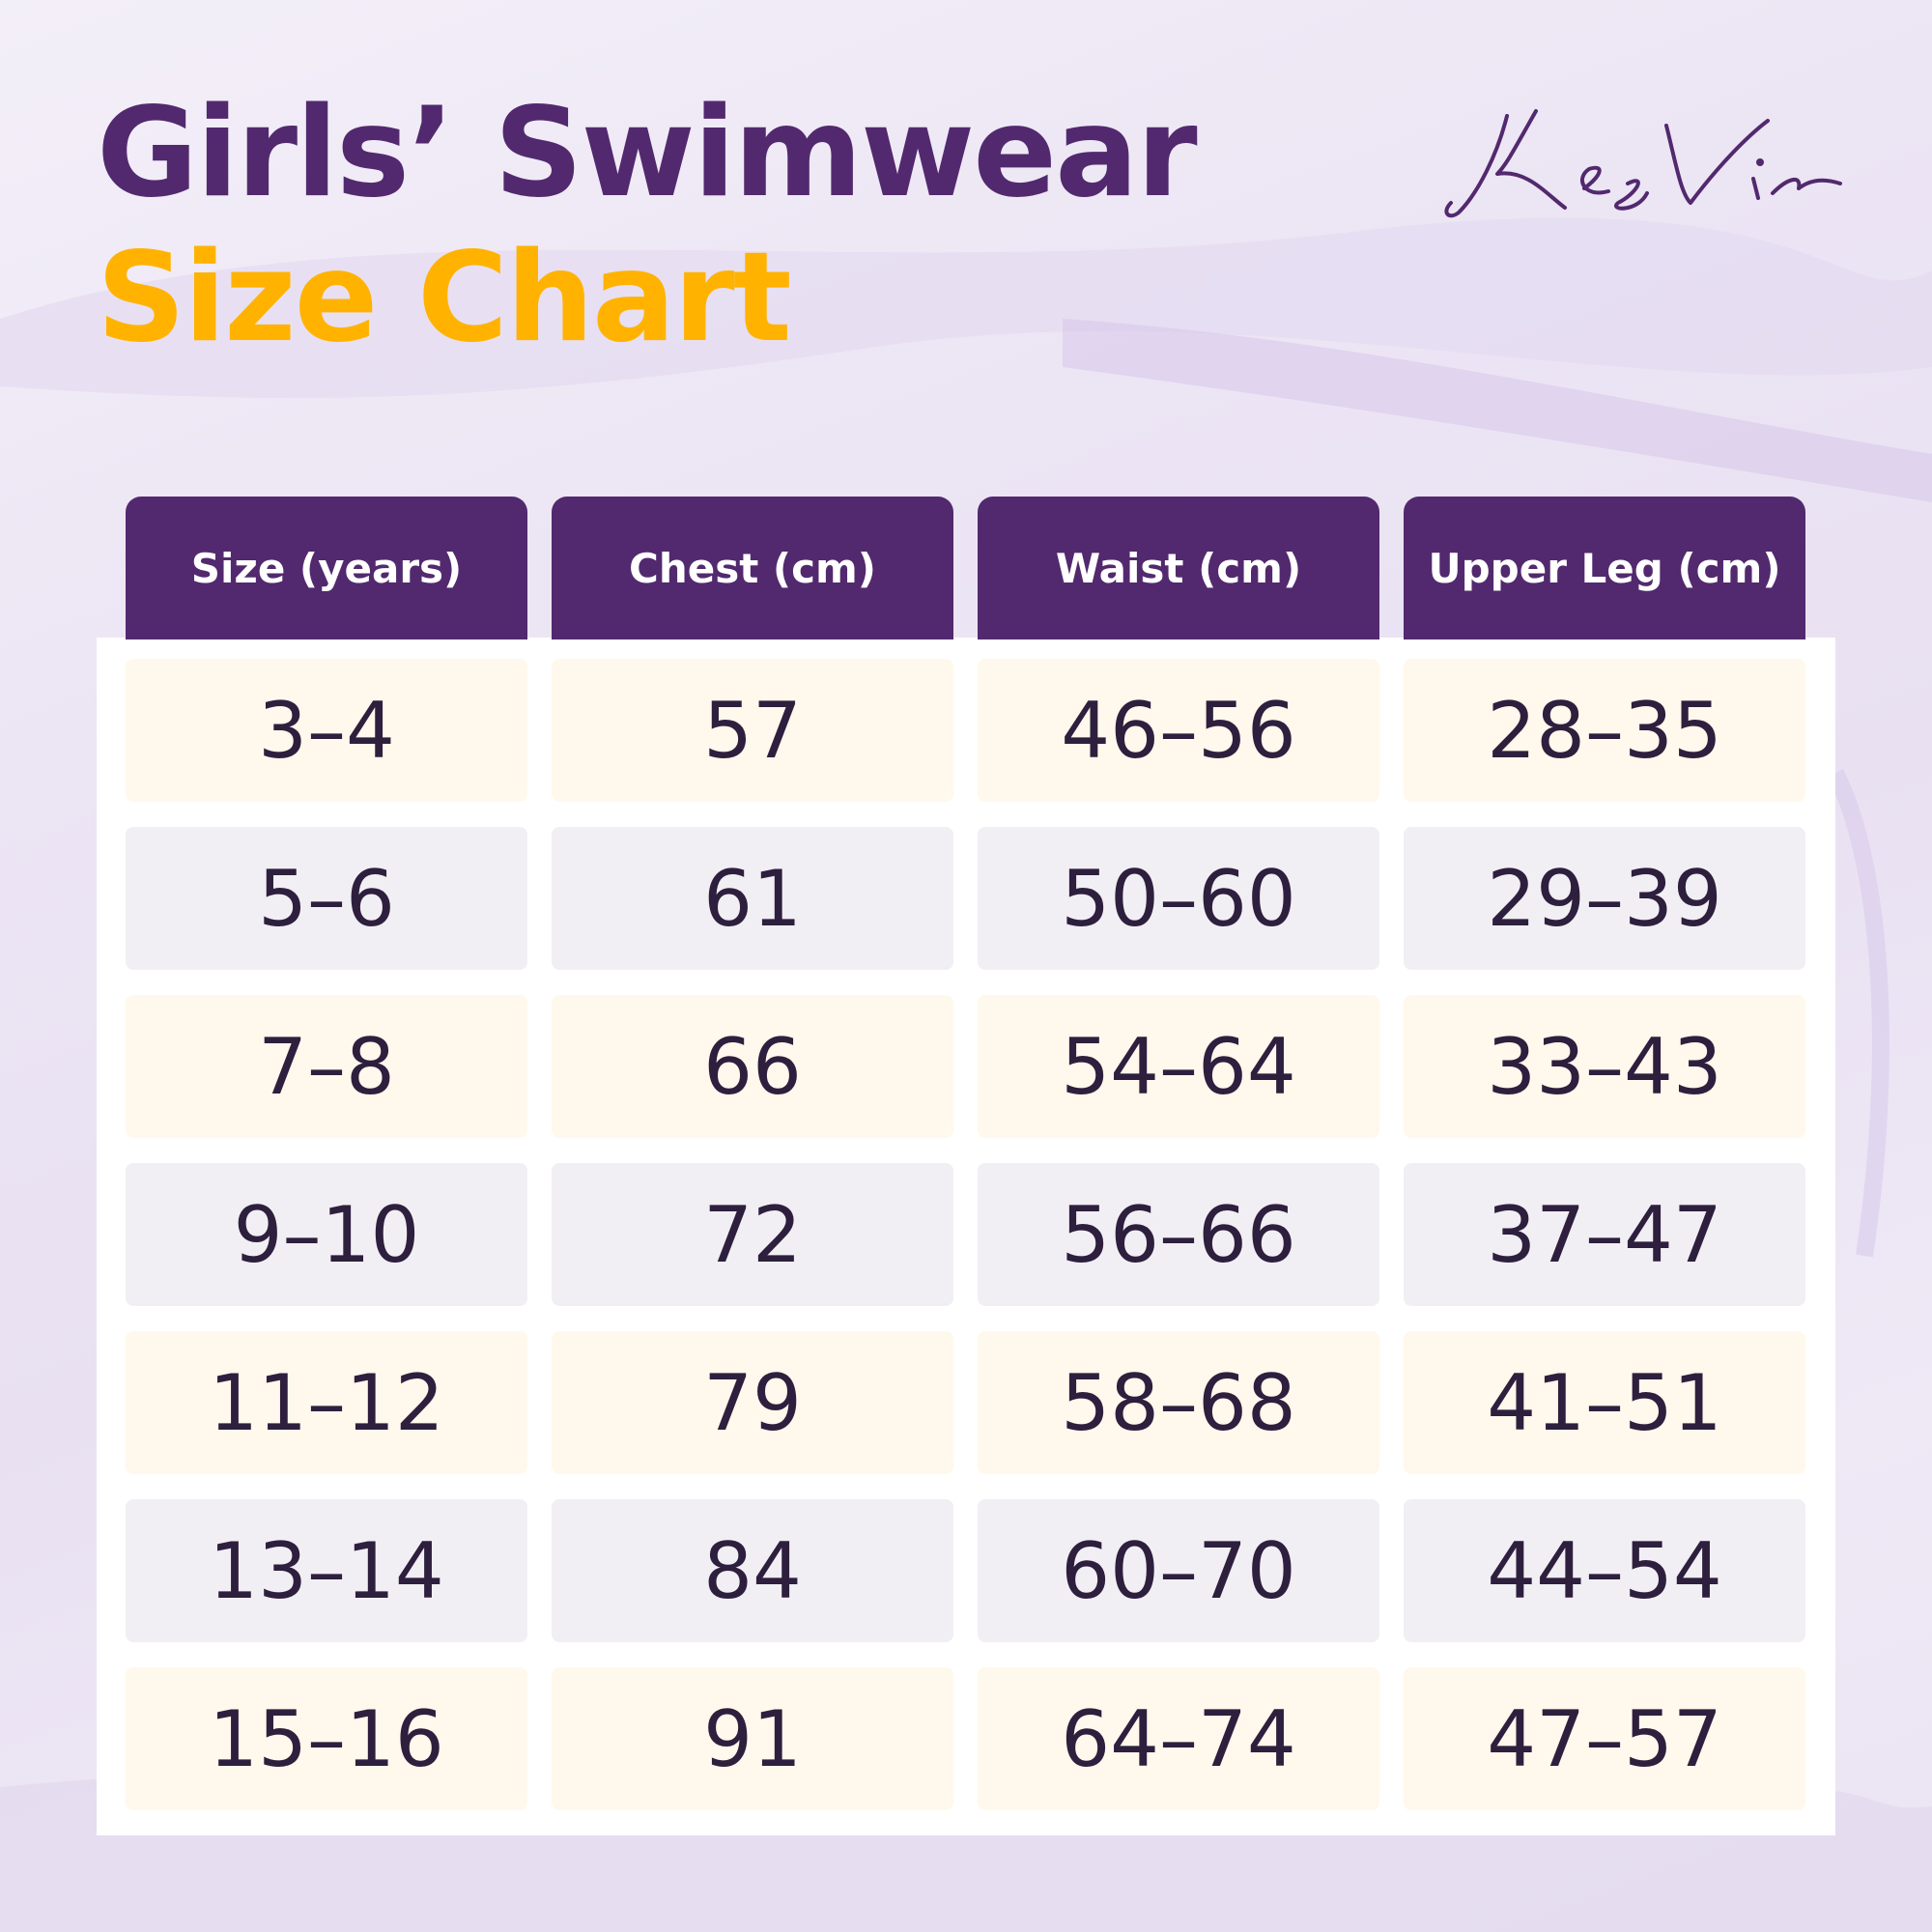 The height and width of the screenshot is (1932, 1932). I want to click on cell-upper-leg-cm-row-4: 37–47, so click(1604, 1234).